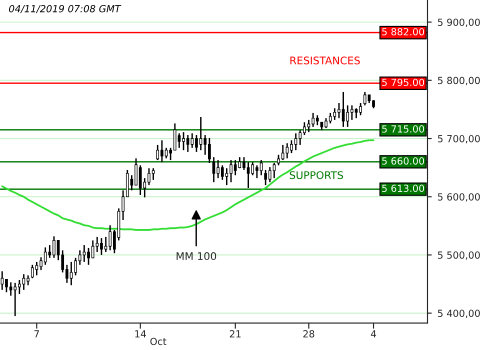  Describe the element at coordinates (459, 139) in the screenshot. I see `y-tick-label: 5 700,00` at that location.